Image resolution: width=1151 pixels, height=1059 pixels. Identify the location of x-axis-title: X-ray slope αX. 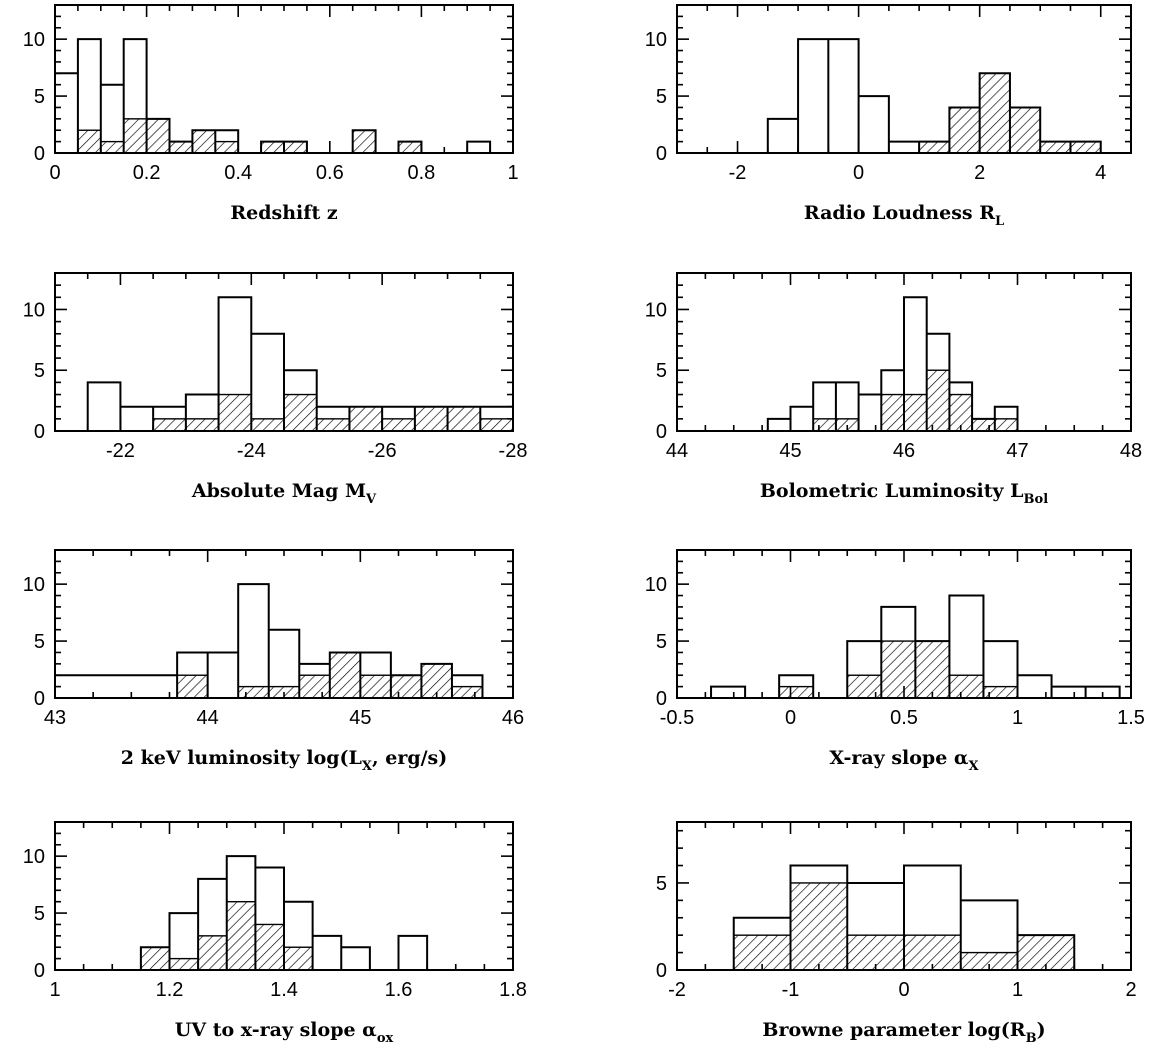
(904, 760).